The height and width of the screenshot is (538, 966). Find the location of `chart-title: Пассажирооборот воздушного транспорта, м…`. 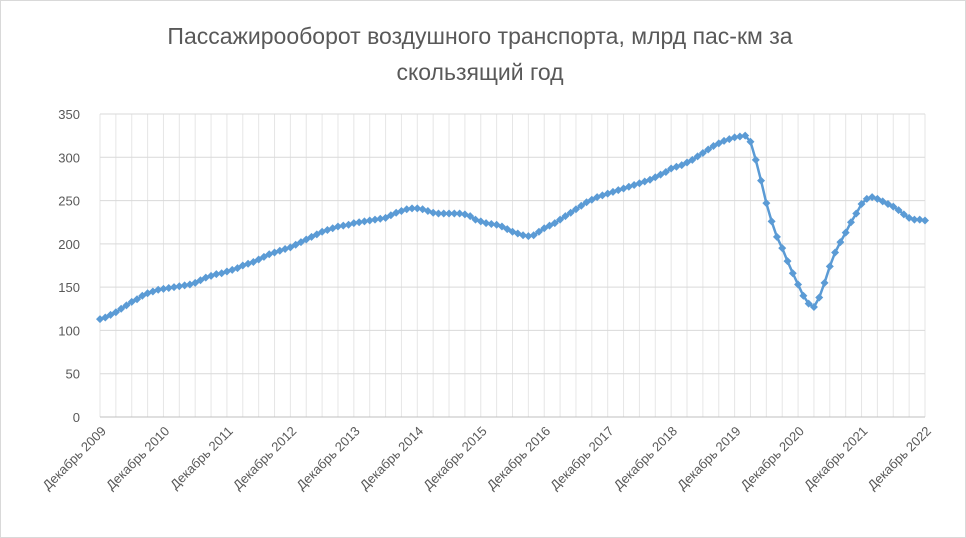

chart-title: Пассажирооборот воздушного транспорта, м… is located at coordinates (480, 54).